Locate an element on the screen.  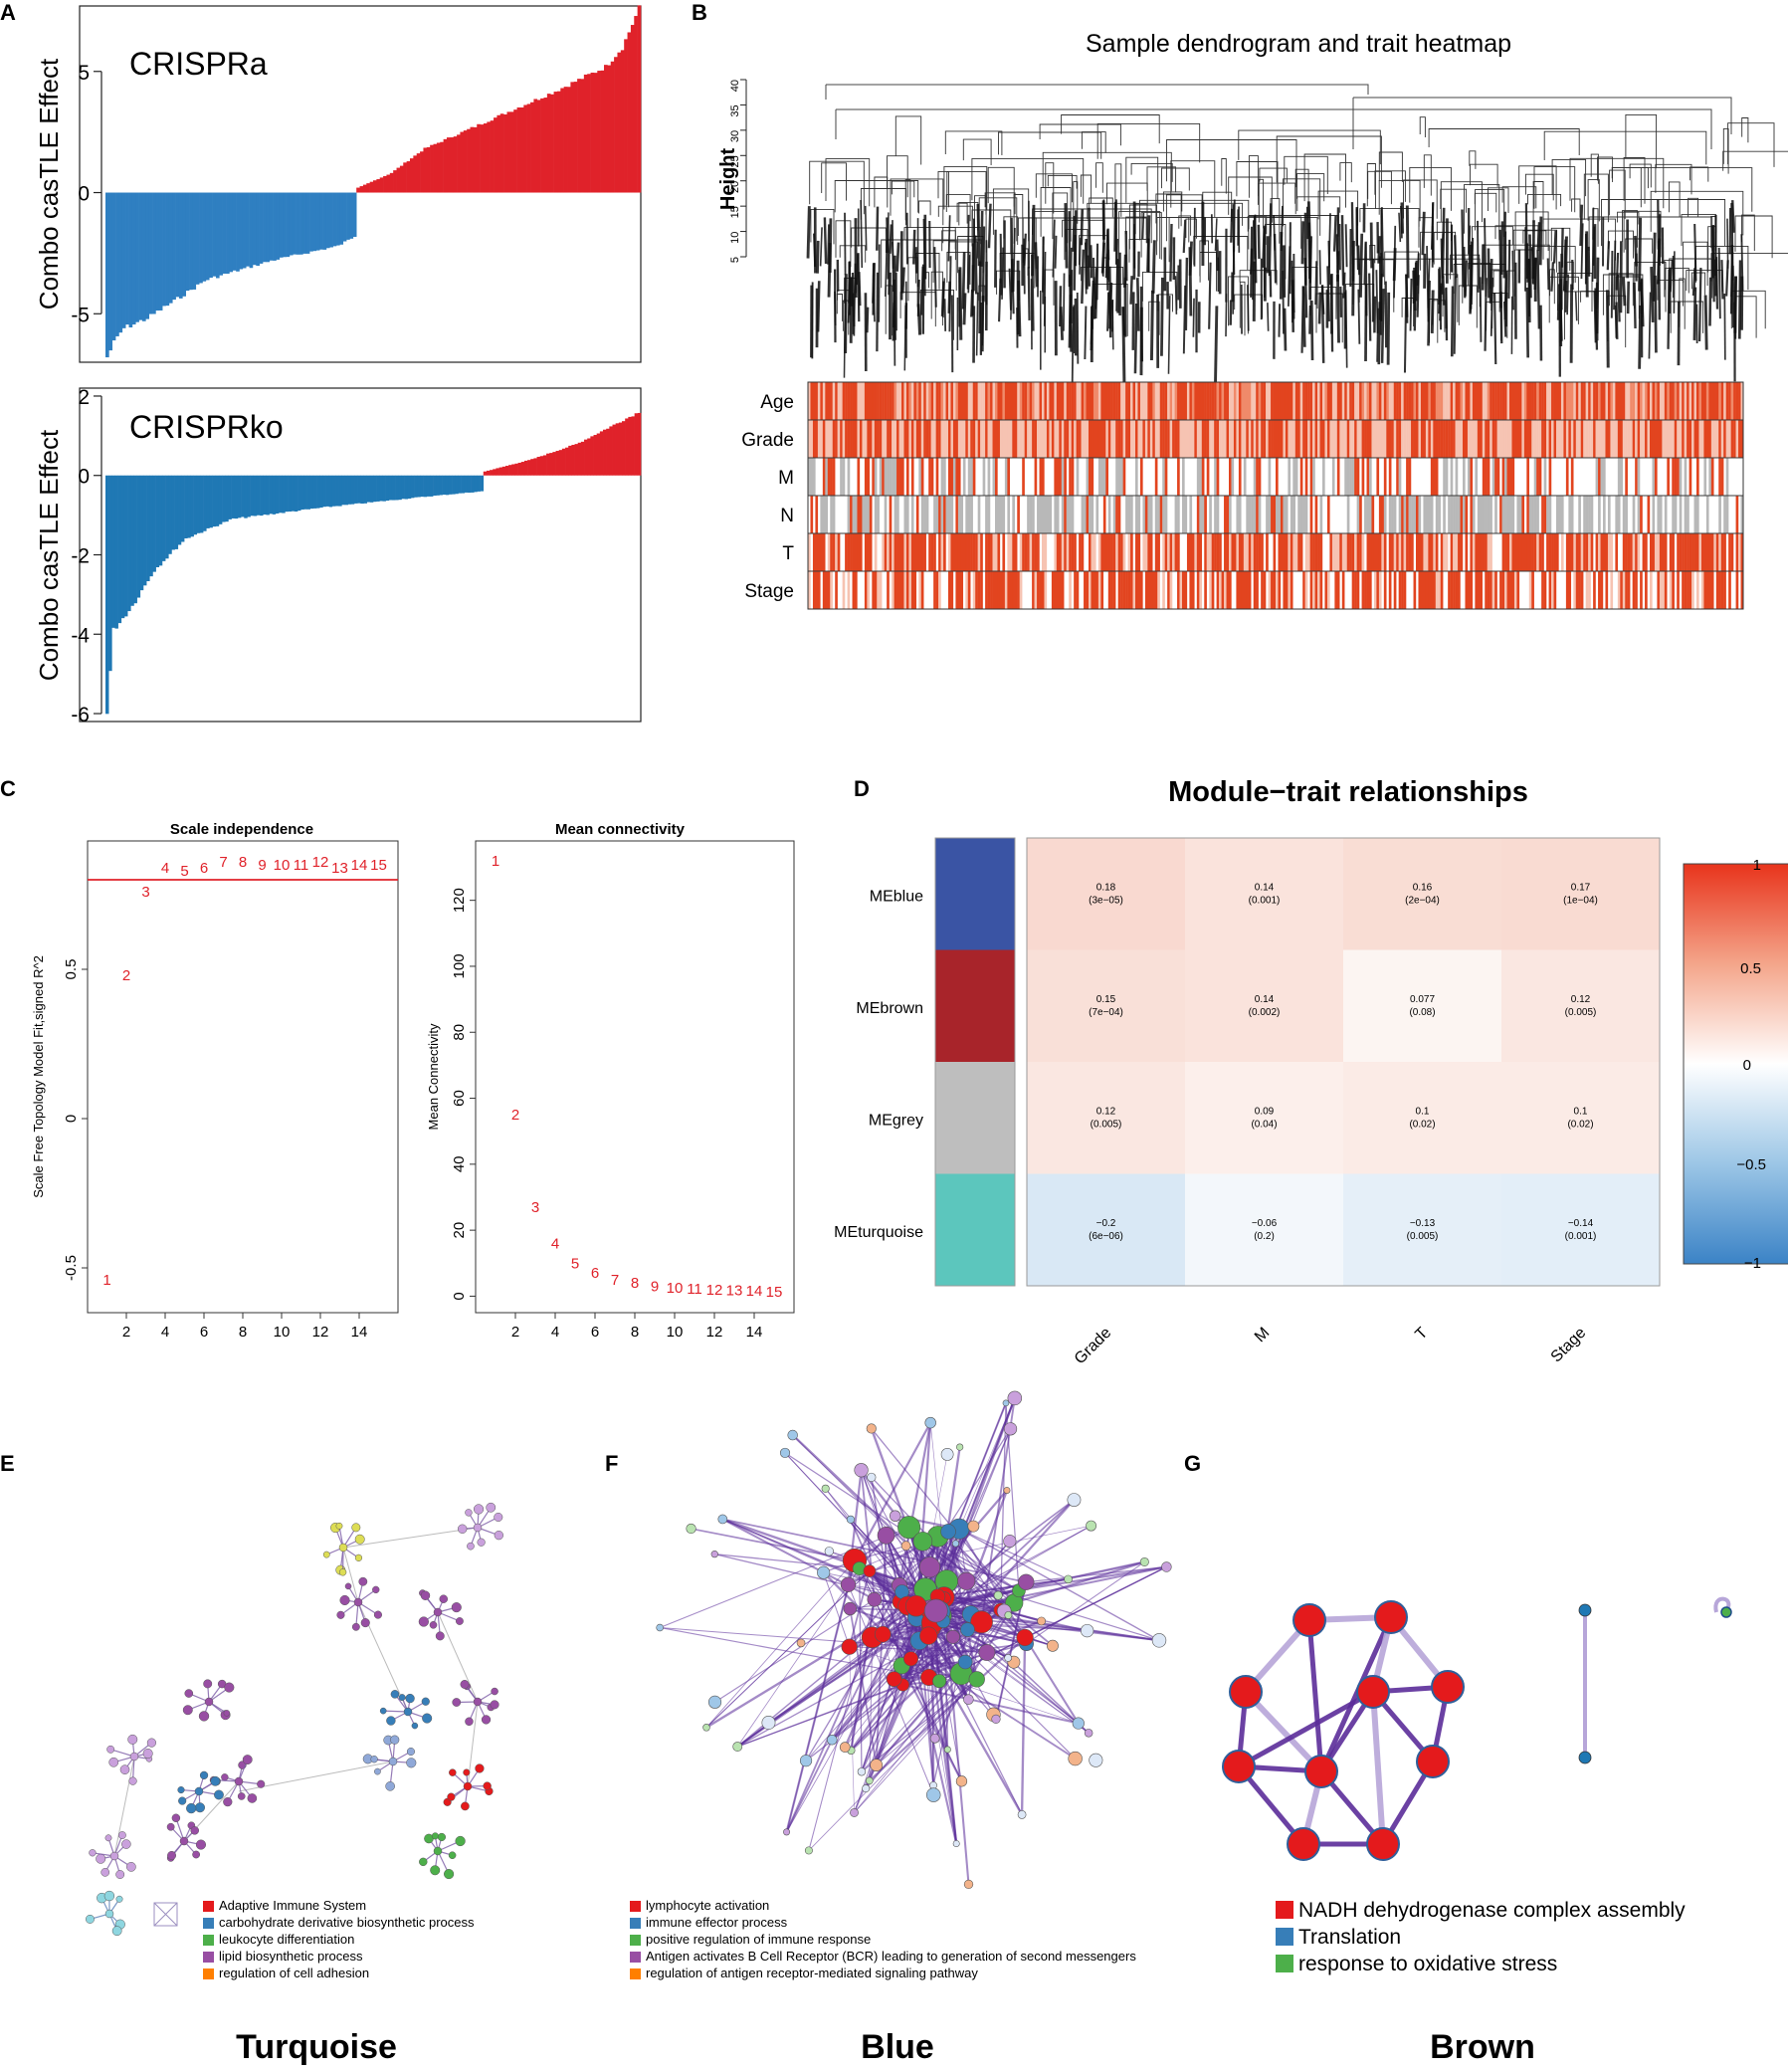
translation-node is located at coordinates (1585, 1757).